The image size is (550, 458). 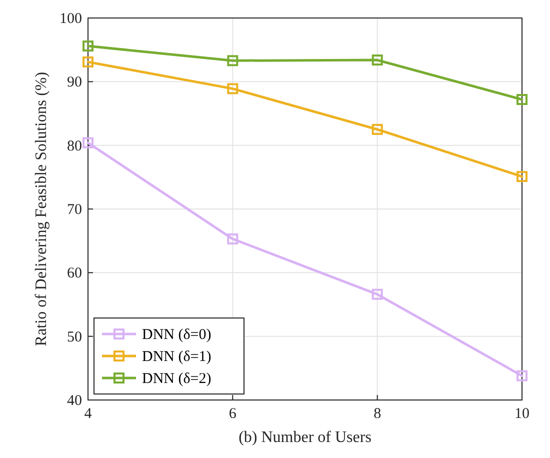 I want to click on legend-label: DNN (δ=2), so click(x=177, y=379).